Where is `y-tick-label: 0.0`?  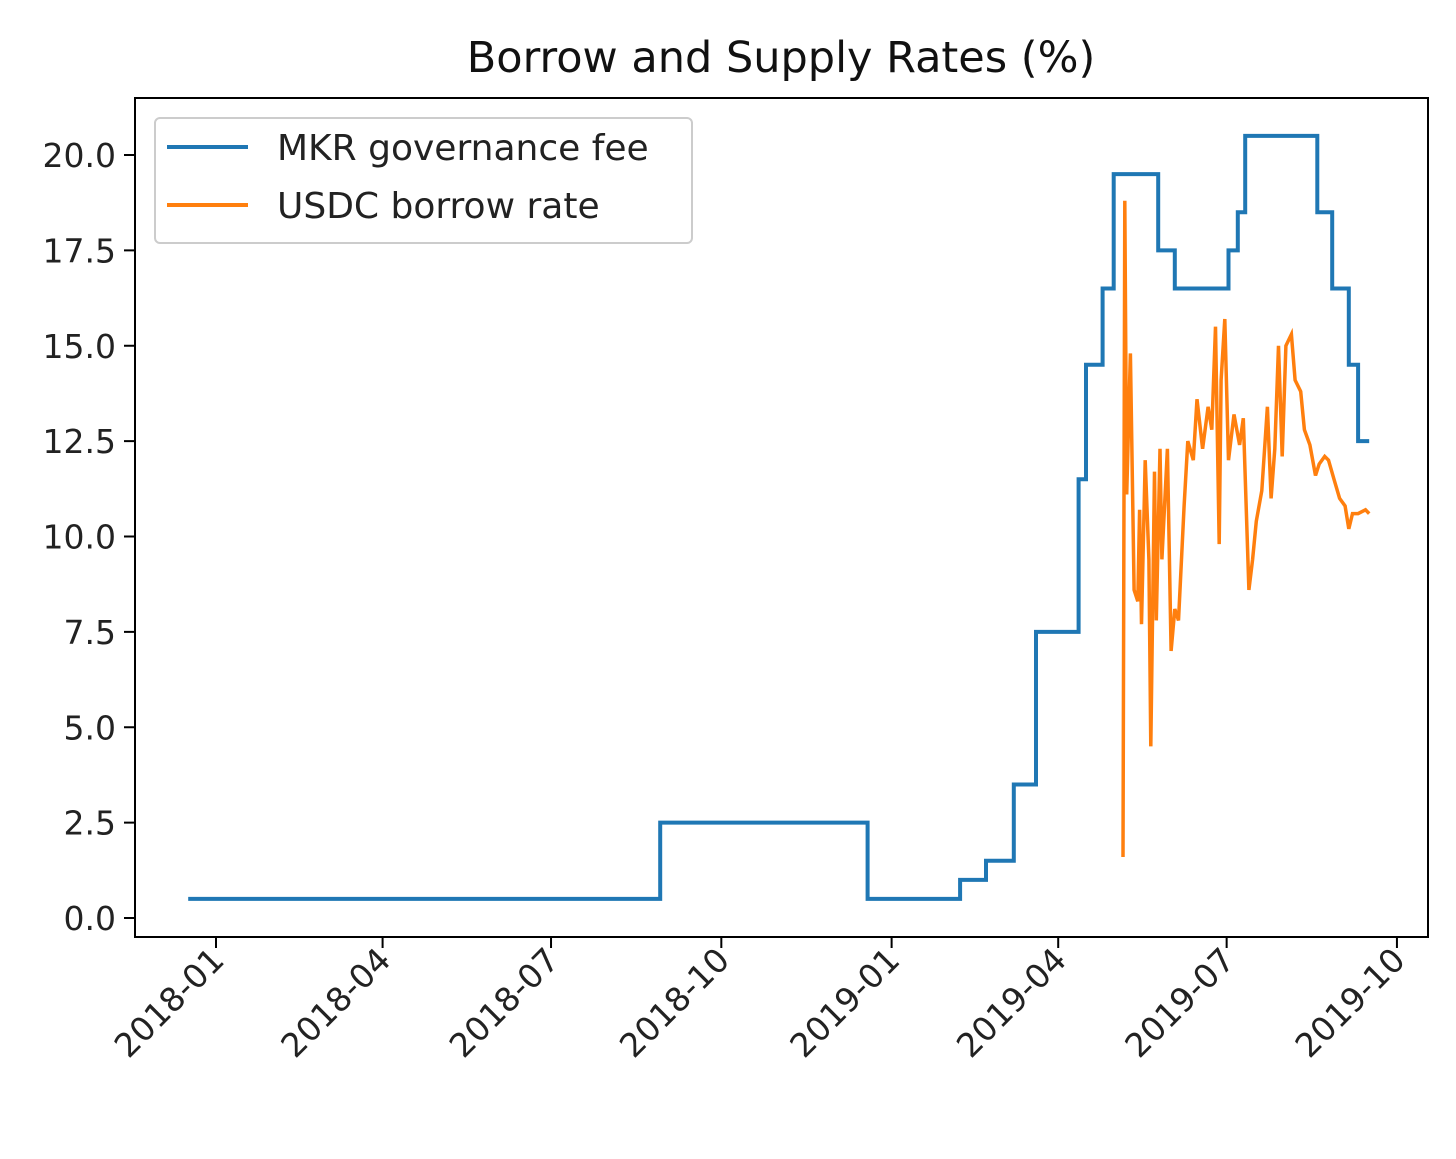
y-tick-label: 0.0 is located at coordinates (90, 918).